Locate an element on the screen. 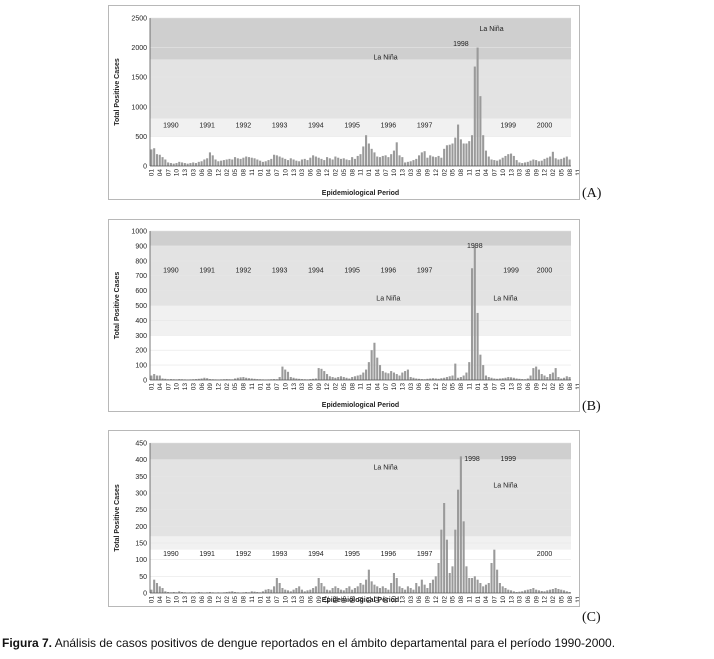  year-label: 1990 is located at coordinates (171, 126).